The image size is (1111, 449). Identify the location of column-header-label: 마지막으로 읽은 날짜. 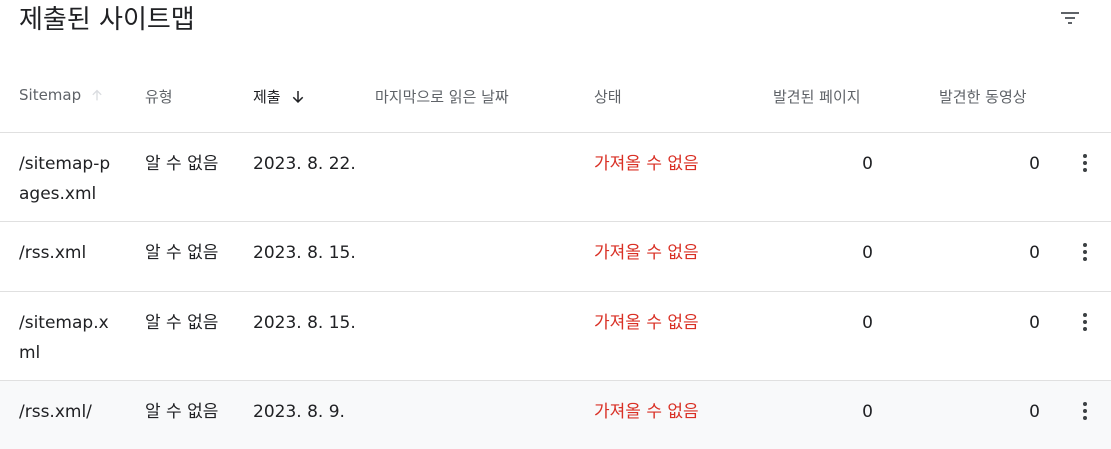
(442, 97).